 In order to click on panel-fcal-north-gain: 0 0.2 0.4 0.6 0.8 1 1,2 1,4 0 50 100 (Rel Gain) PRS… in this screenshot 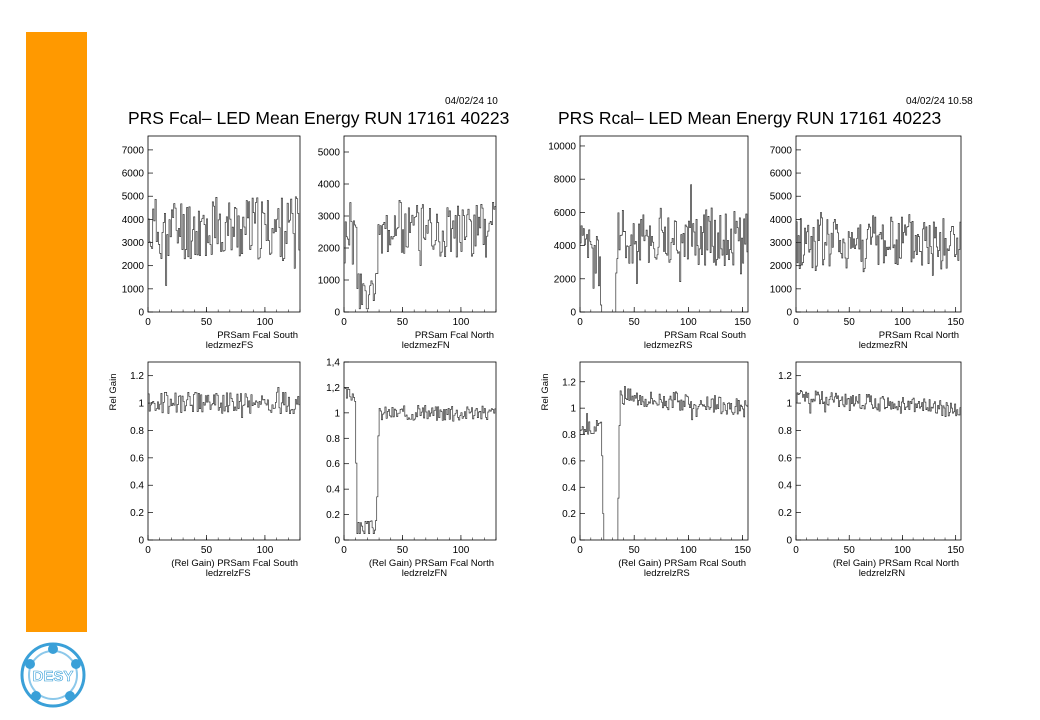, I will do `click(411, 468)`.